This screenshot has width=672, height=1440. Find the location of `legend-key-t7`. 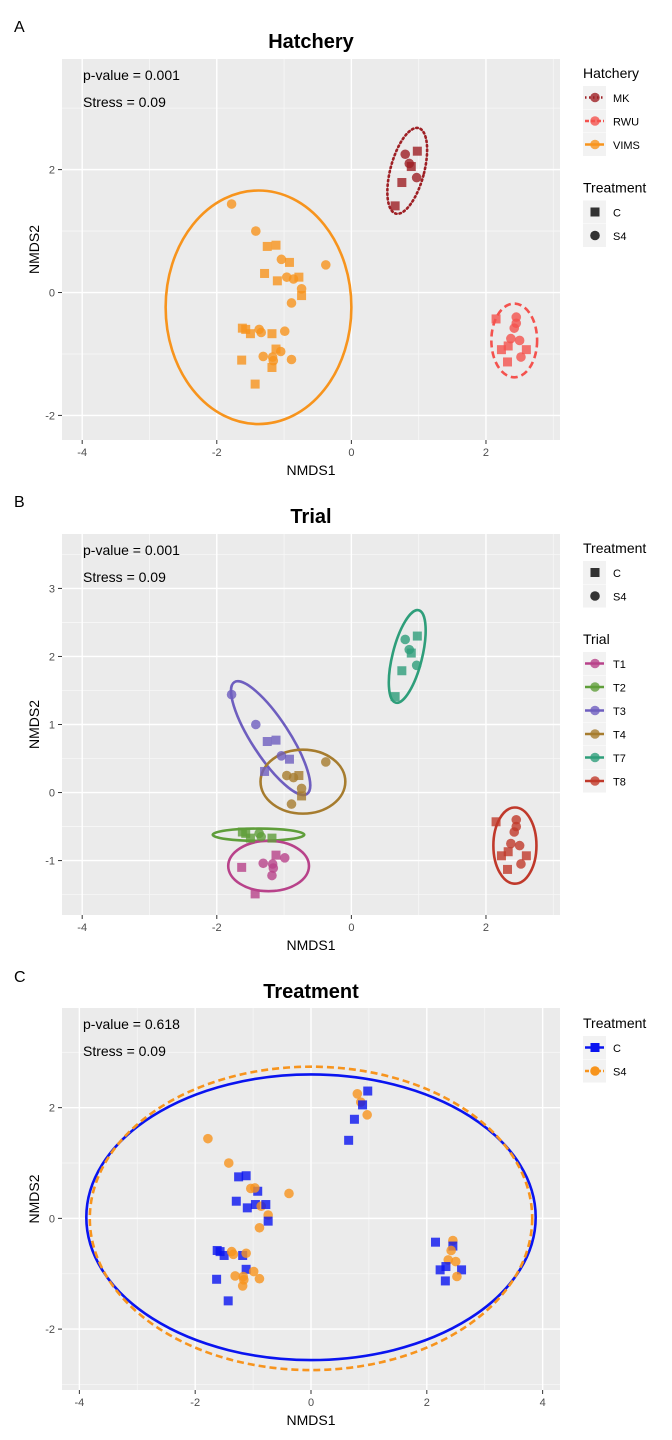

legend-key-t7 is located at coordinates (594, 757).